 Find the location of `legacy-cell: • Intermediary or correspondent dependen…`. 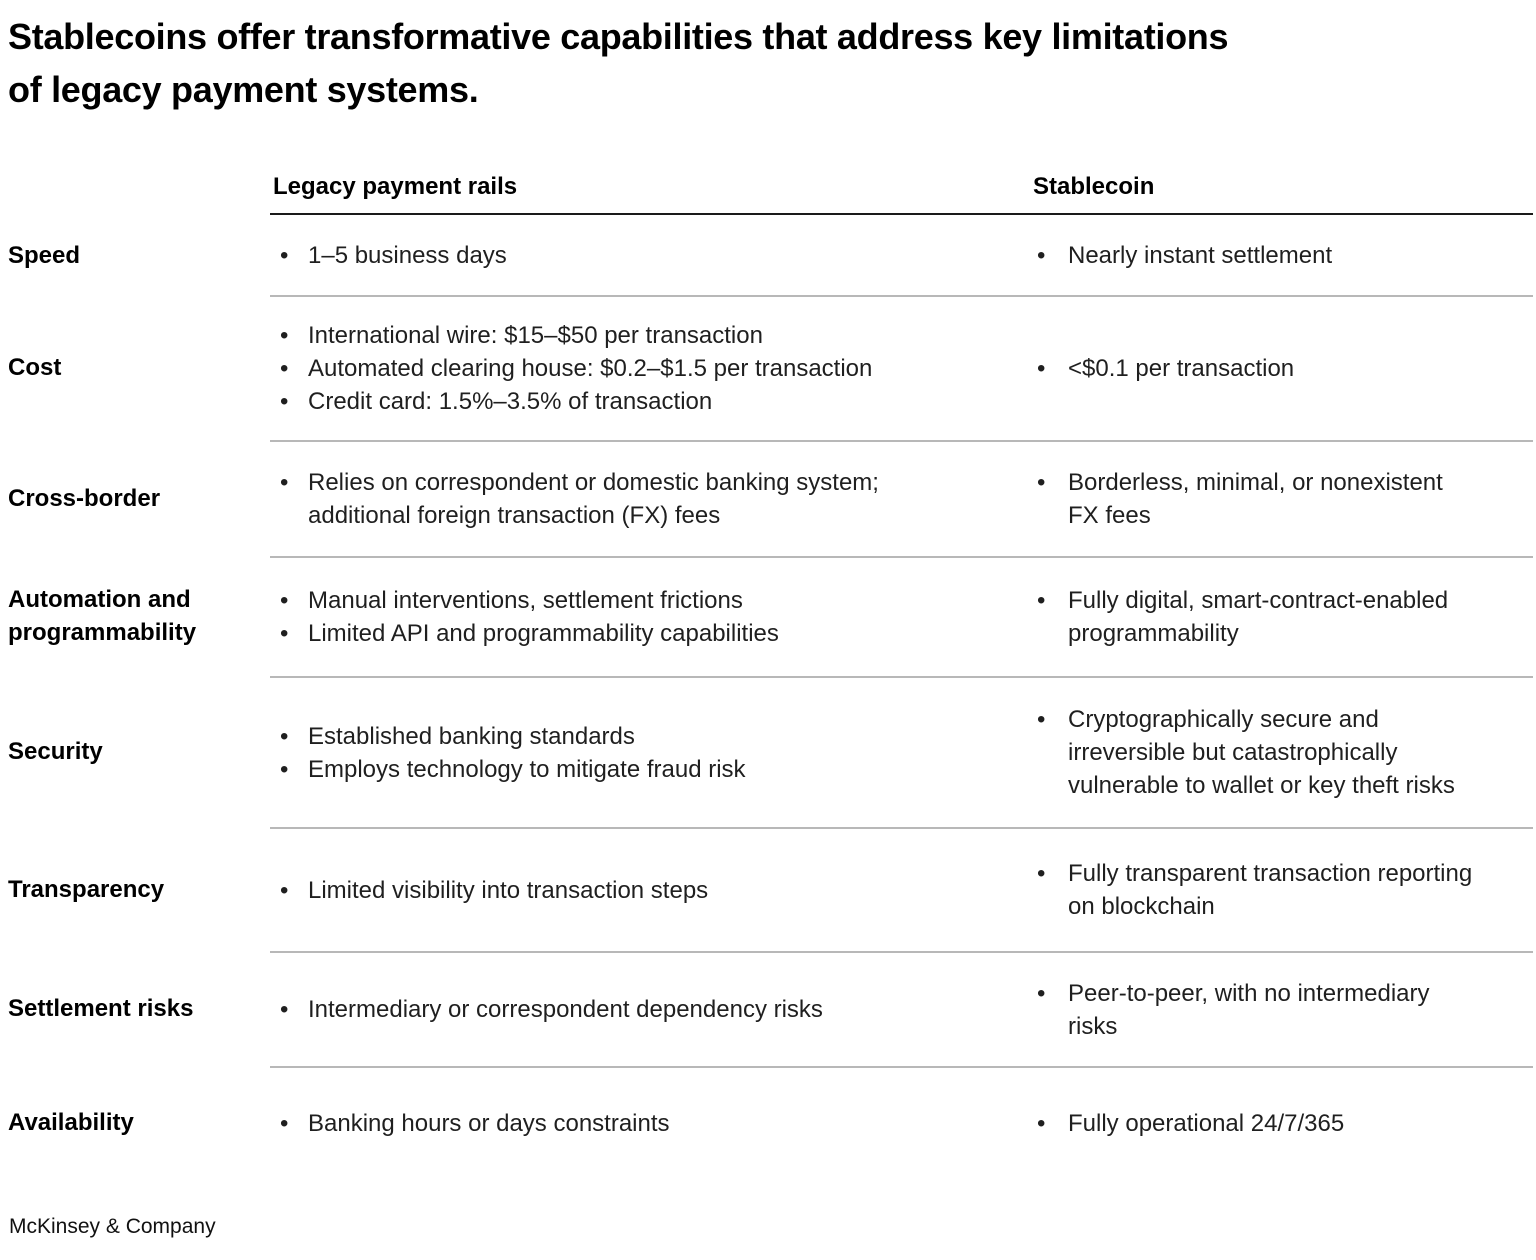

legacy-cell: • Intermediary or correspondent dependen… is located at coordinates (651, 1008).